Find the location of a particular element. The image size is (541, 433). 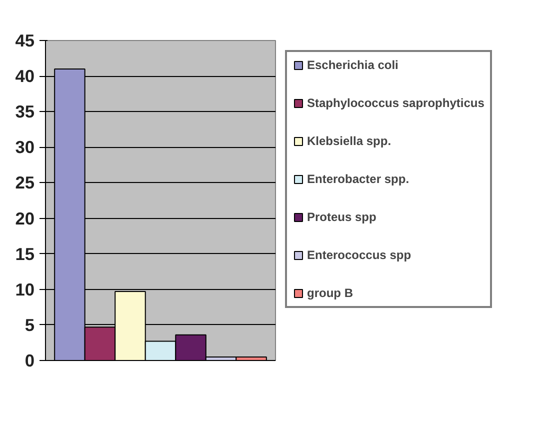

legend-label: Proteus spp is located at coordinates (341, 217).